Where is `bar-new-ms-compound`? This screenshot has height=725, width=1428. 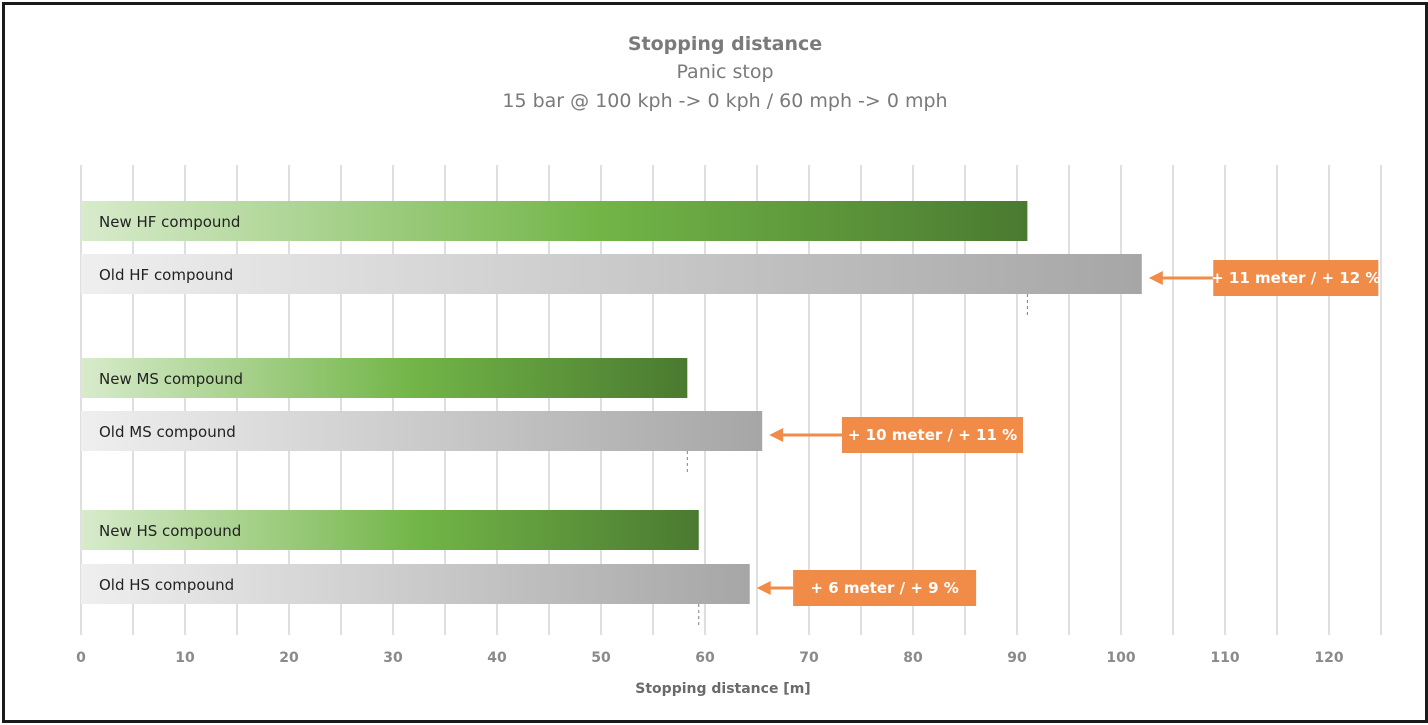 bar-new-ms-compound is located at coordinates (384, 378).